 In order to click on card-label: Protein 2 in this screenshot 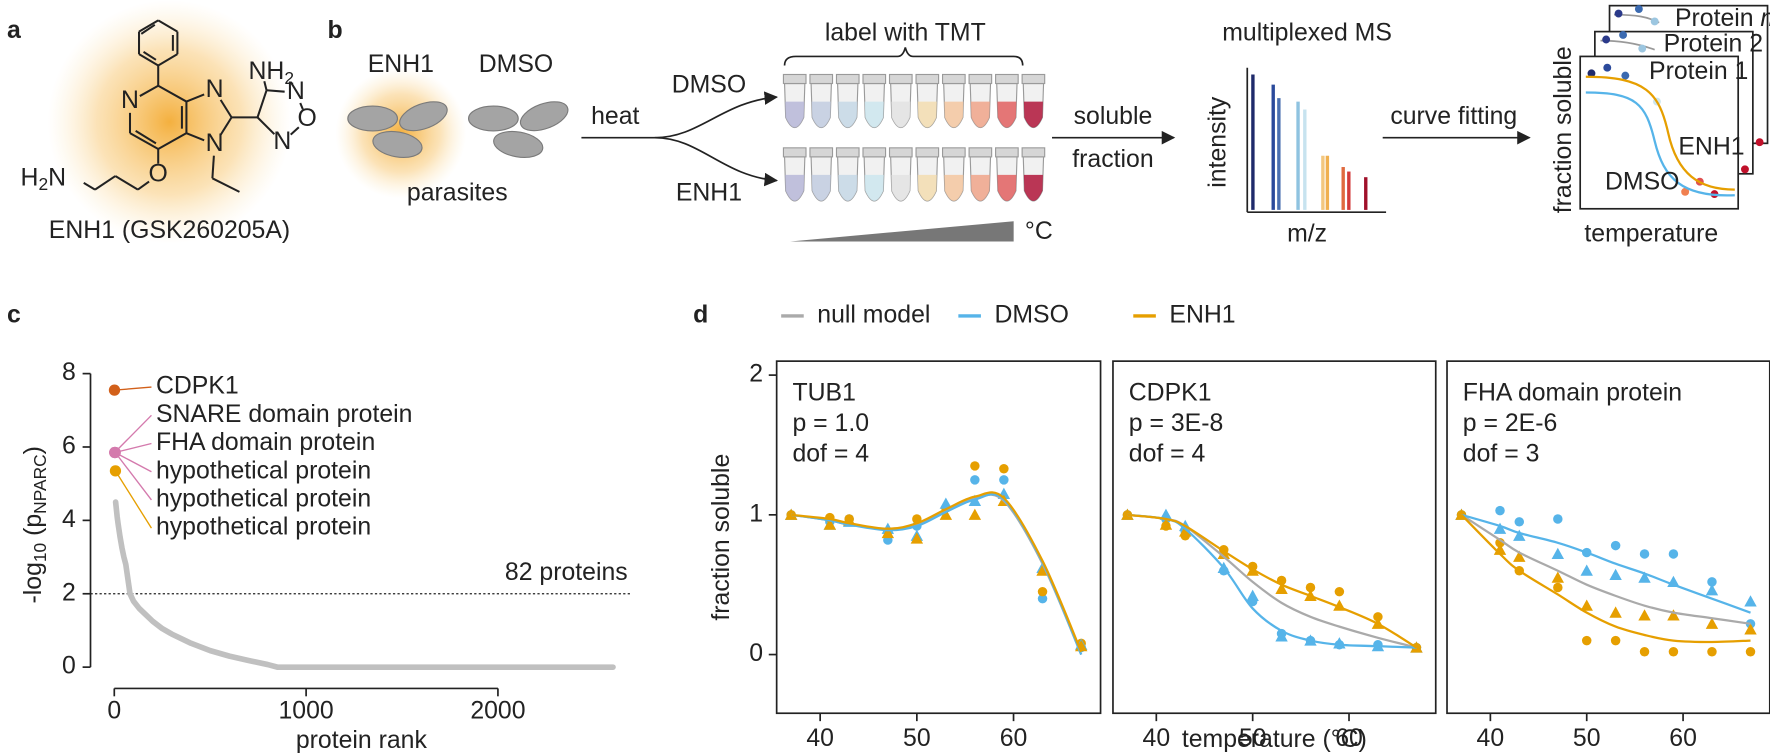, I will do `click(1713, 44)`.